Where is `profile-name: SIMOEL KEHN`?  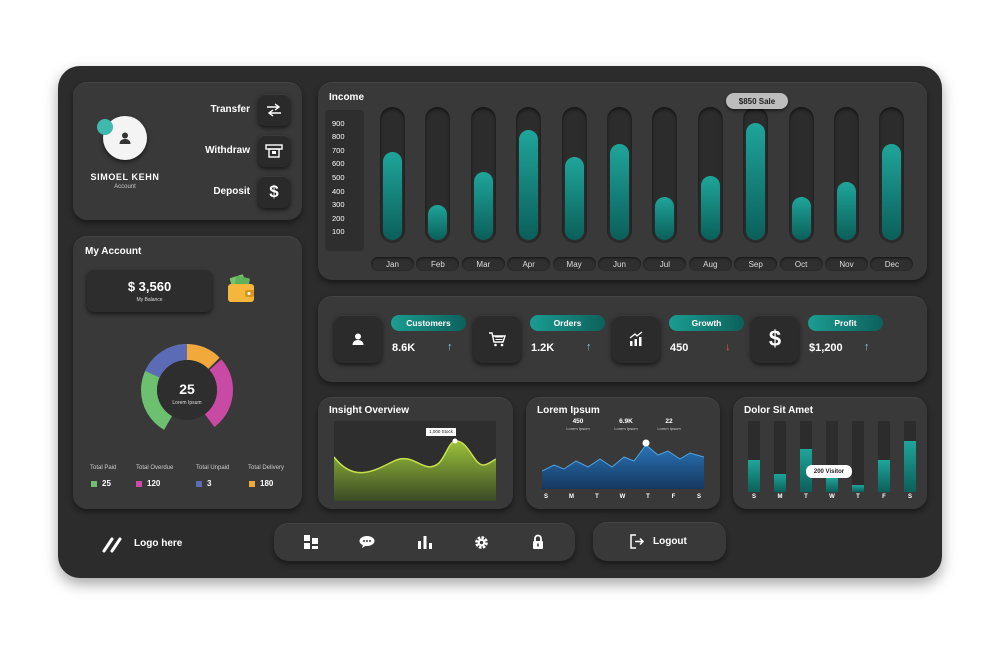
profile-name: SIMOEL KEHN is located at coordinates (125, 177).